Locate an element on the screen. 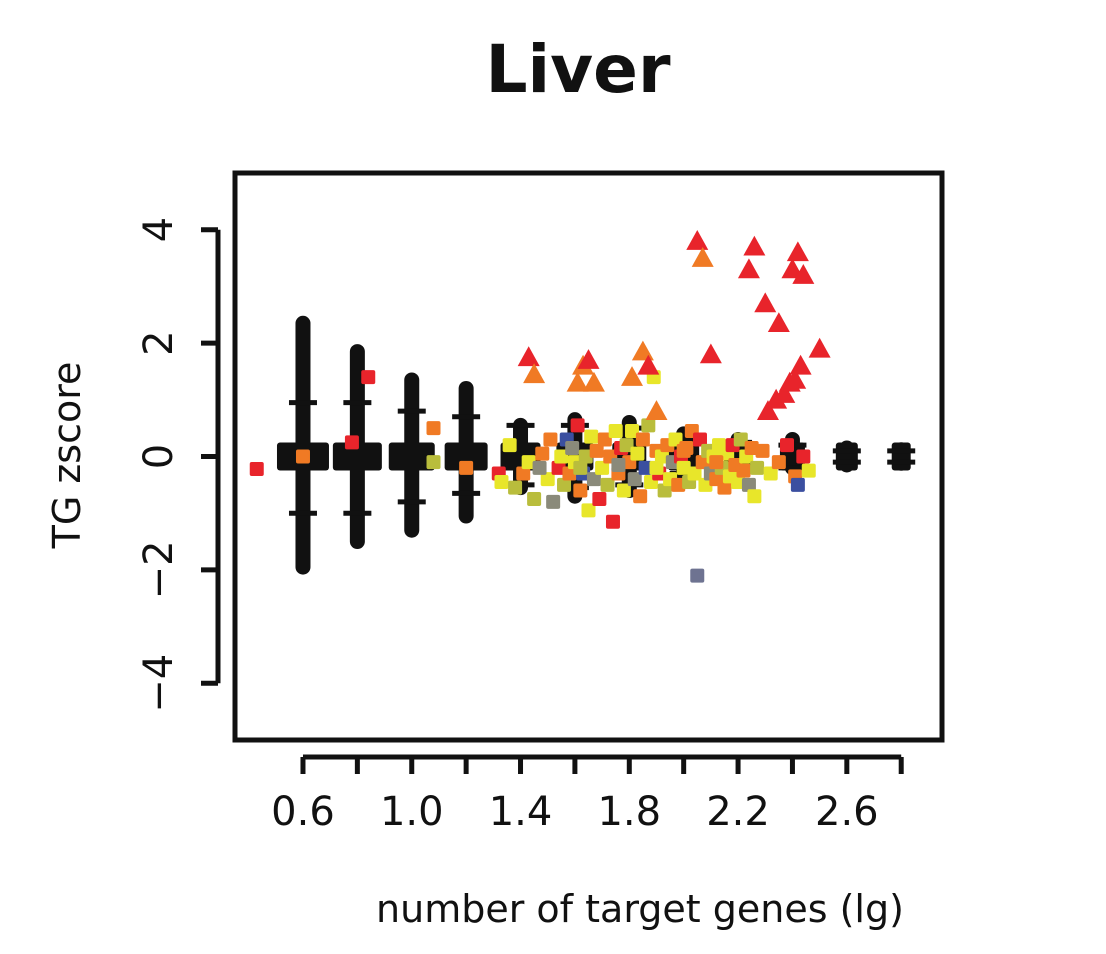  triangle-points-layer is located at coordinates (674, 325).